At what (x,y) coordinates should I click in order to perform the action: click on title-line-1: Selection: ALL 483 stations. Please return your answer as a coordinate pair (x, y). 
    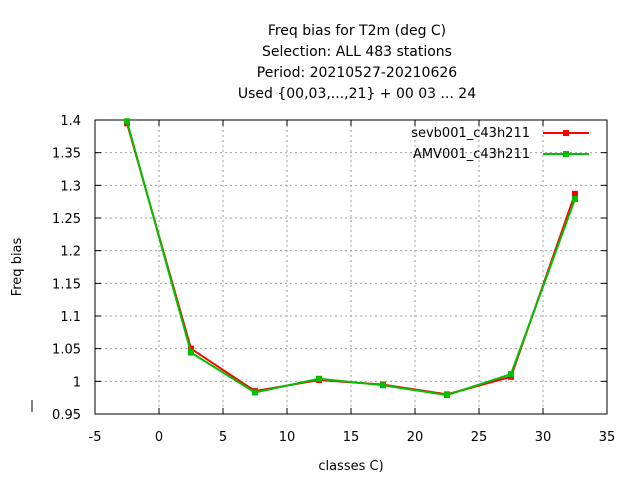
    Looking at the image, I should click on (357, 52).